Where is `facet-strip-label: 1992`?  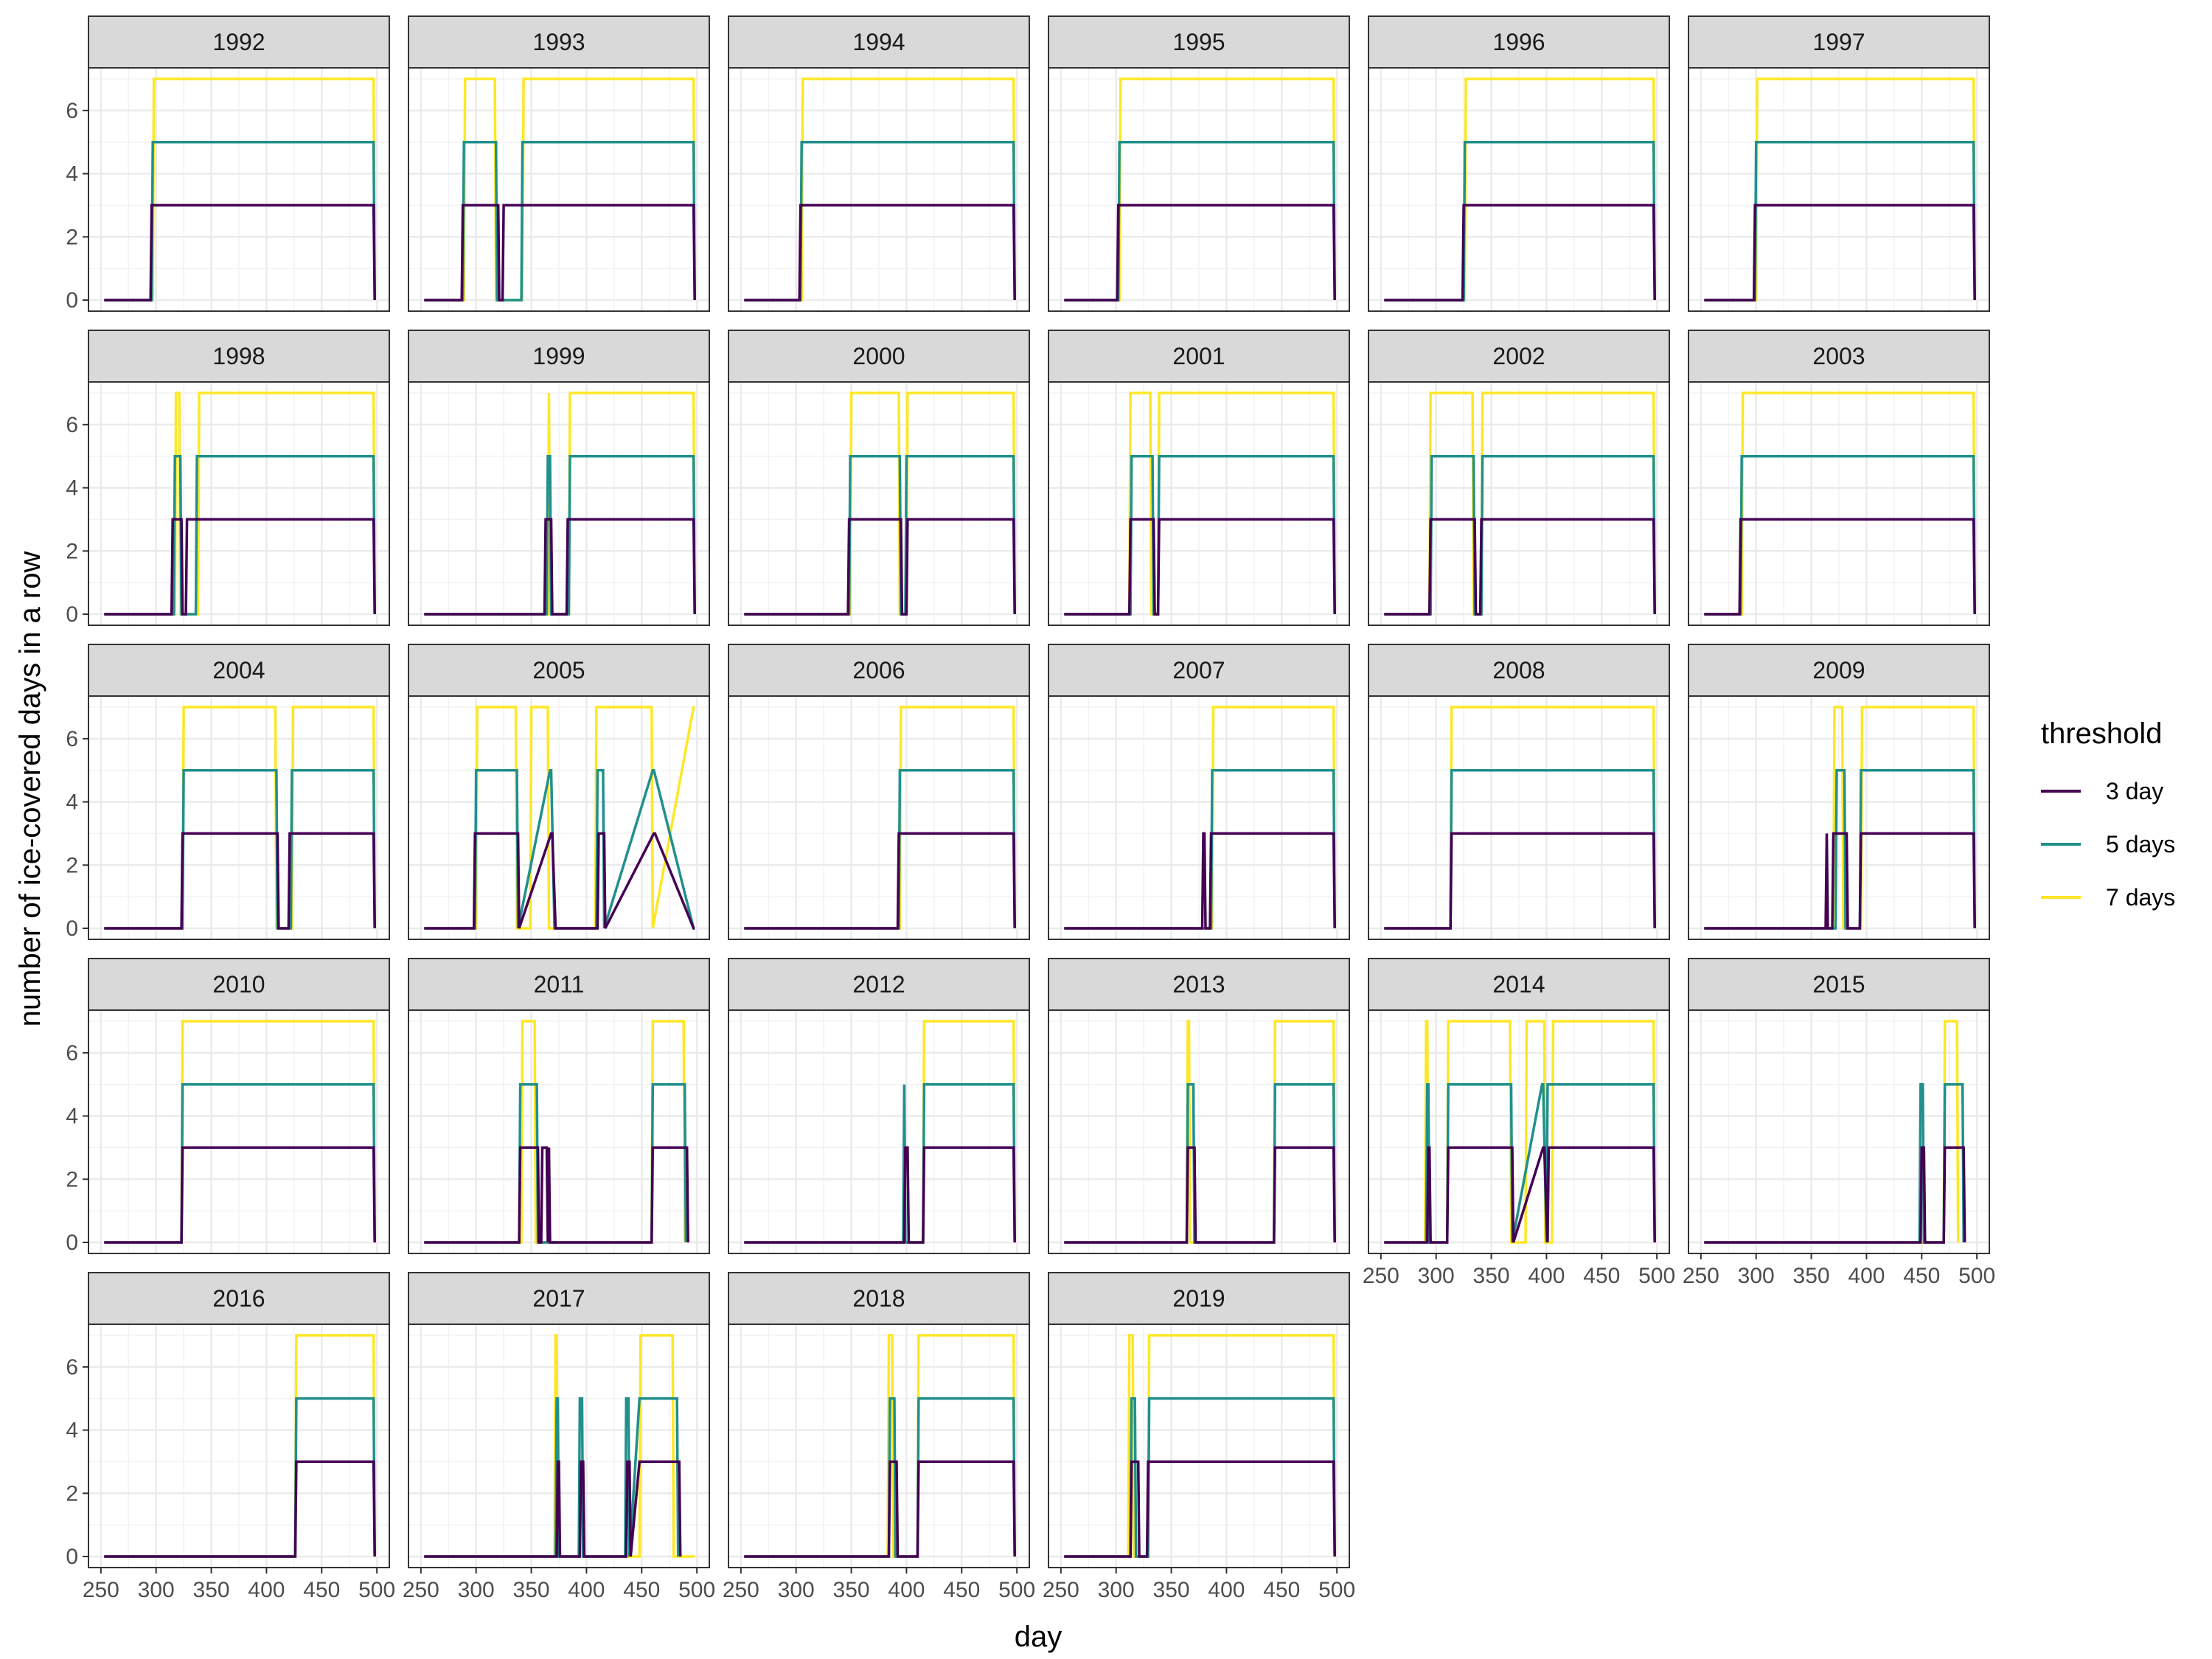
facet-strip-label: 1992 is located at coordinates (238, 42).